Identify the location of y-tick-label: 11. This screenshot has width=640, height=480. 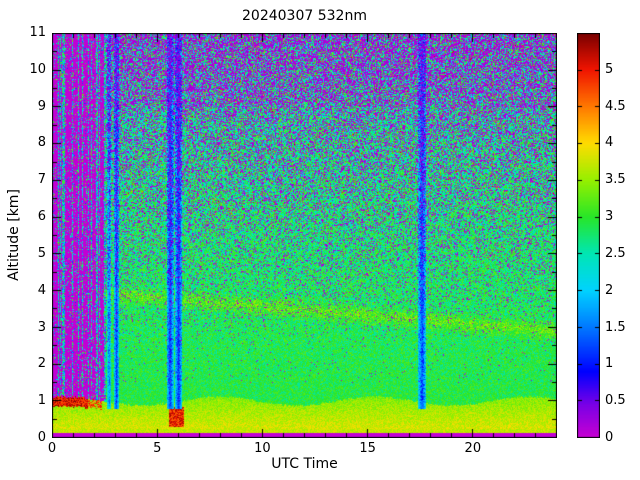
(37, 32).